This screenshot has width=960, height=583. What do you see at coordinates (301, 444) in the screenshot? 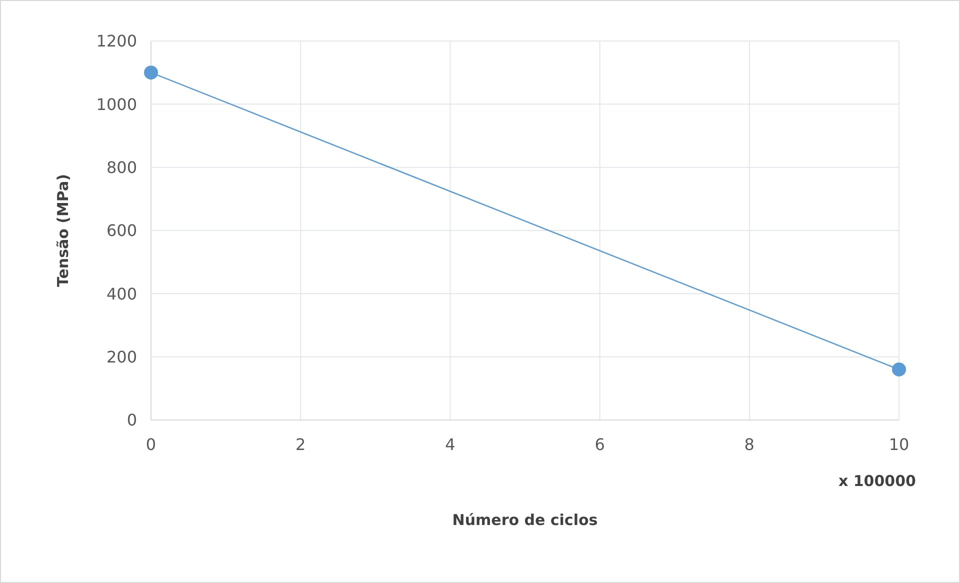
I see `x-tick-label: 2` at bounding box center [301, 444].